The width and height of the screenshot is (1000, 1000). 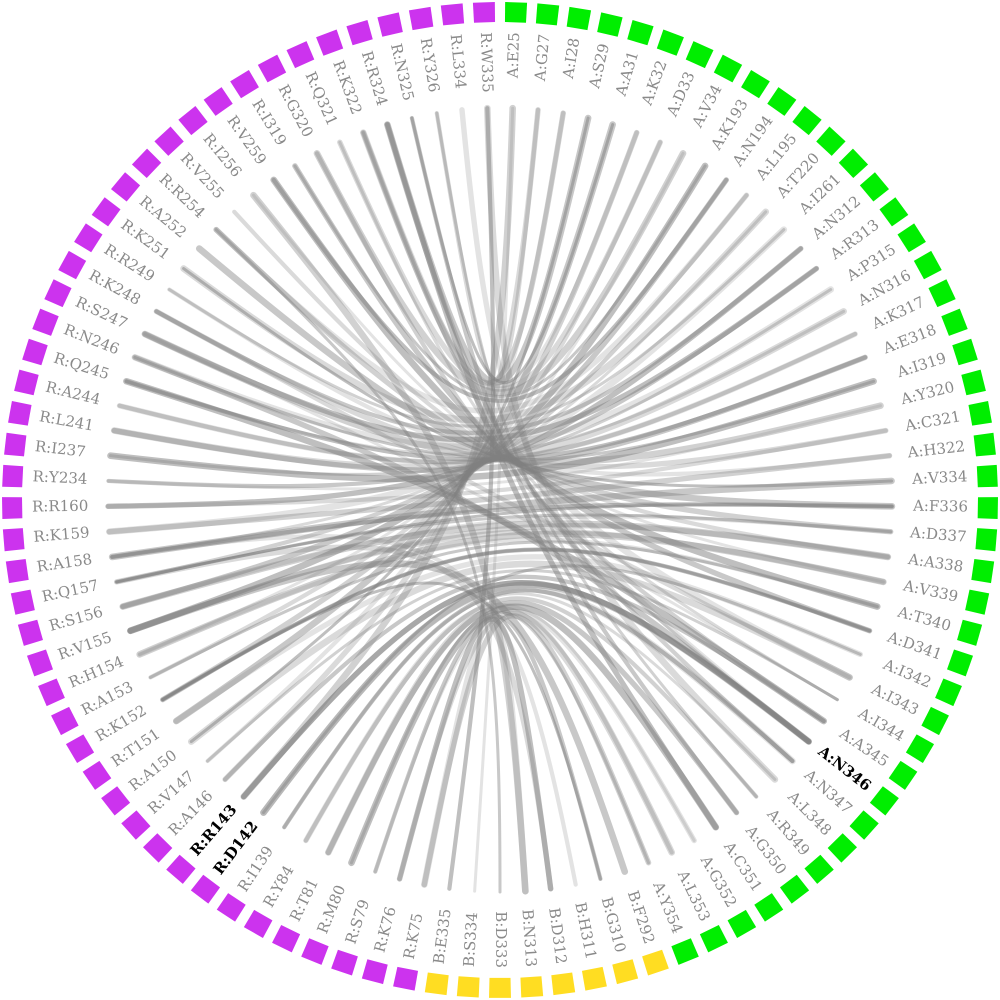 I want to click on residue-block-a-k193, so click(x=755, y=84).